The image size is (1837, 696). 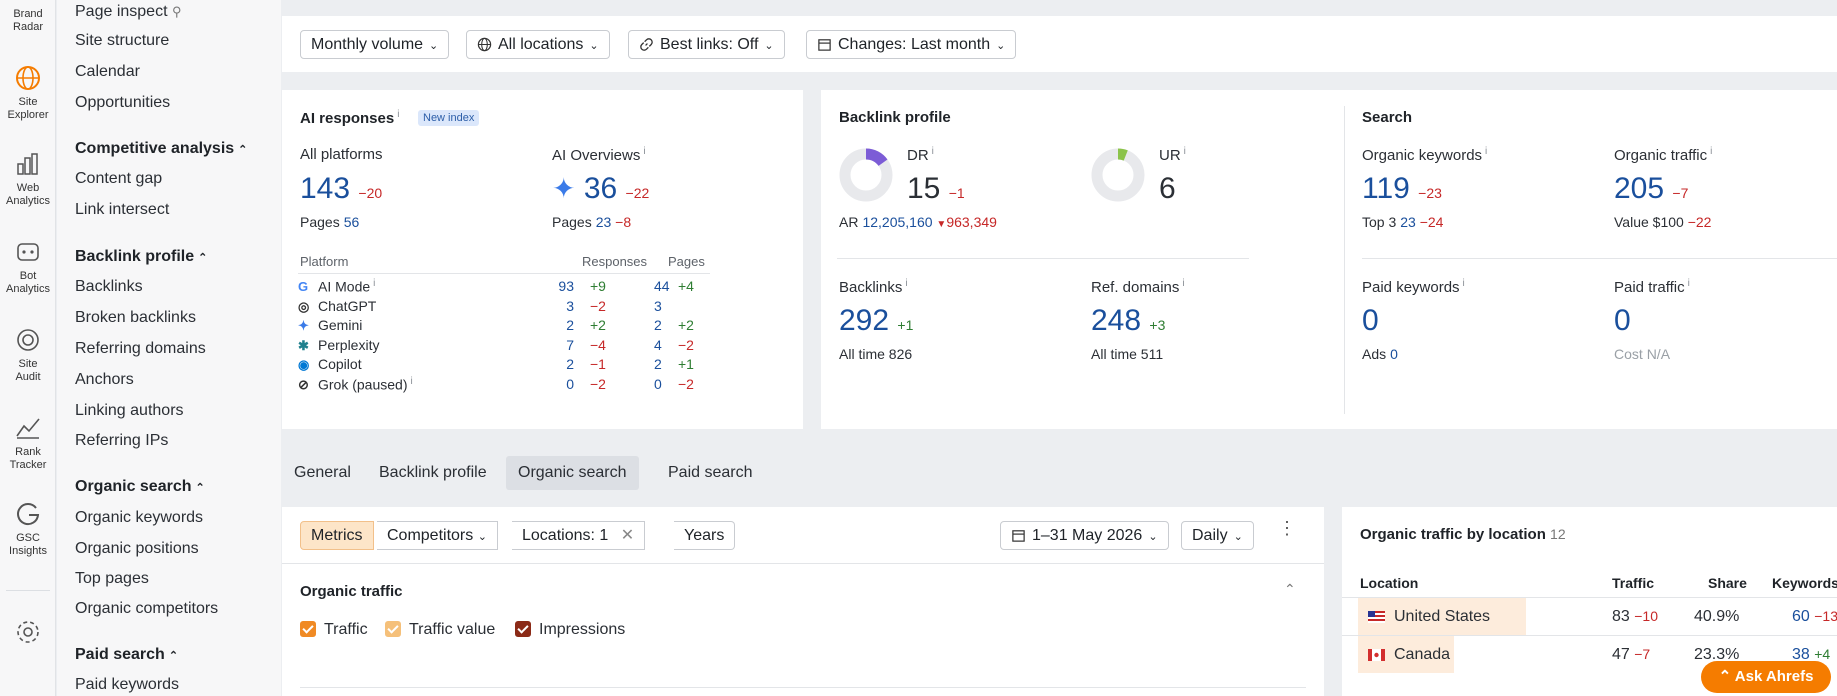 I want to click on changes-dropdown: Changes: Last month ⌄, so click(x=911, y=44).